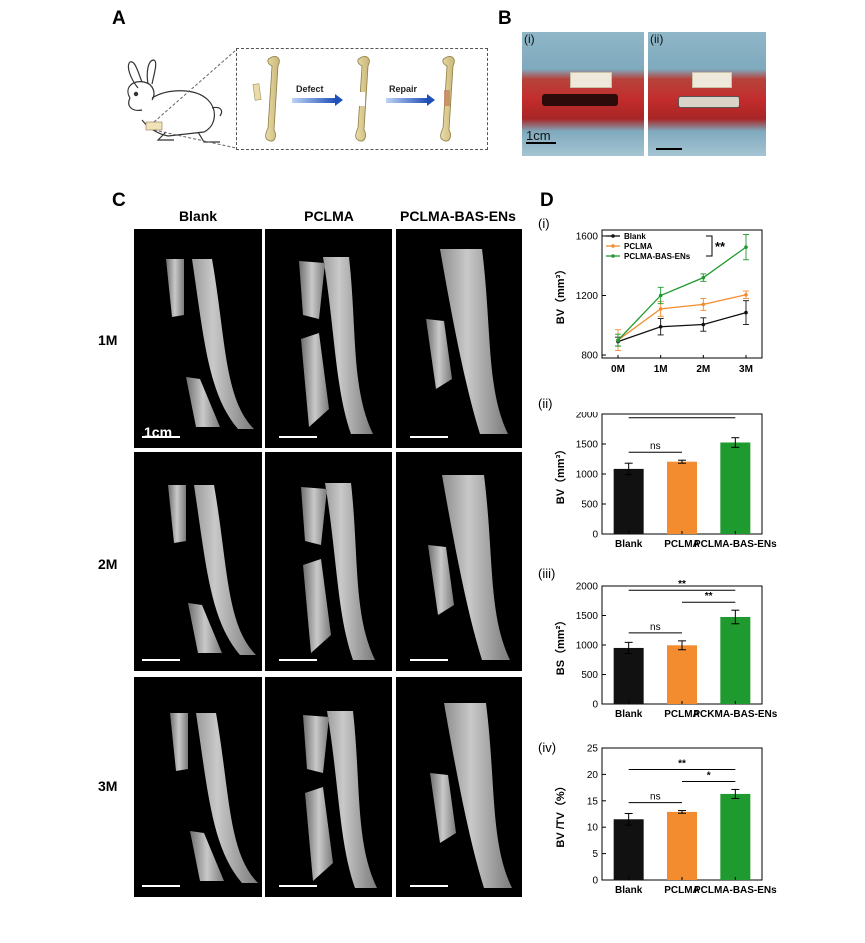 The image size is (865, 943). Describe the element at coordinates (560, 645) in the screenshot. I see `y-axis-label: BS（mm²）` at that location.